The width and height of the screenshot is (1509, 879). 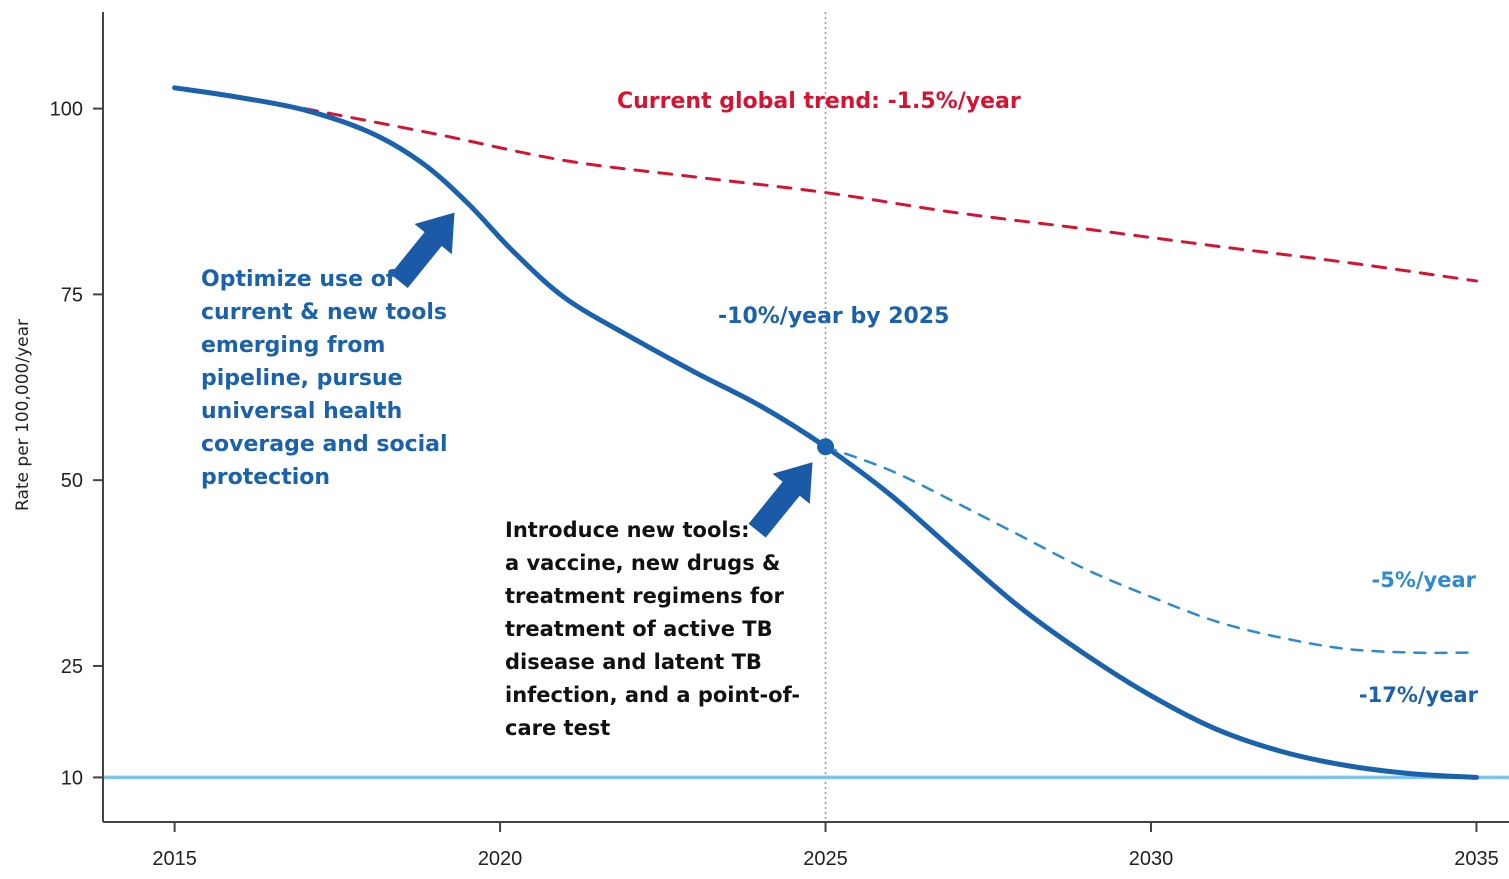 What do you see at coordinates (302, 378) in the screenshot?
I see `annotation-line: pipeline, pursue` at bounding box center [302, 378].